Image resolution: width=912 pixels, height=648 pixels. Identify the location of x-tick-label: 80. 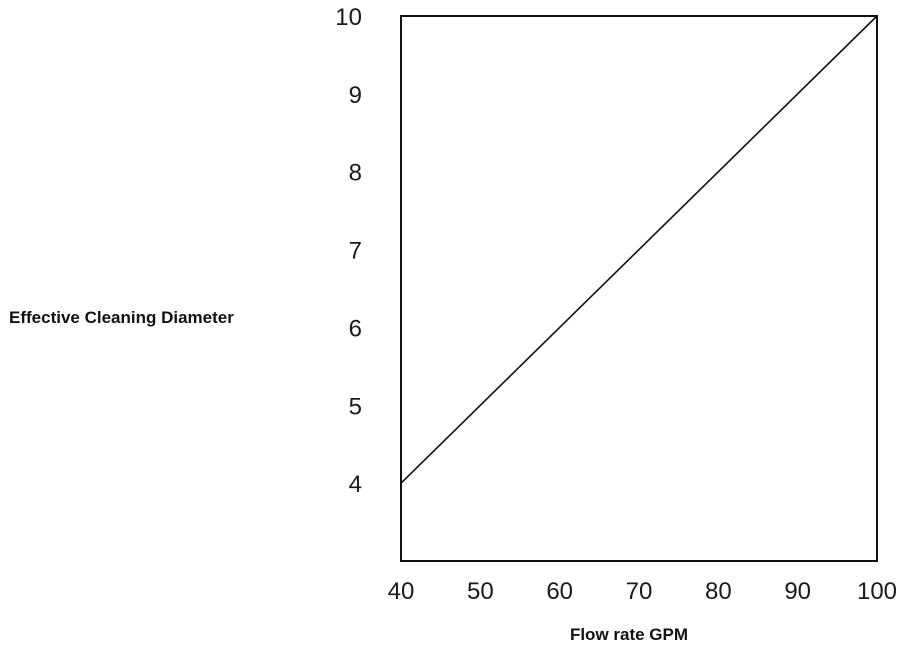
(718, 591).